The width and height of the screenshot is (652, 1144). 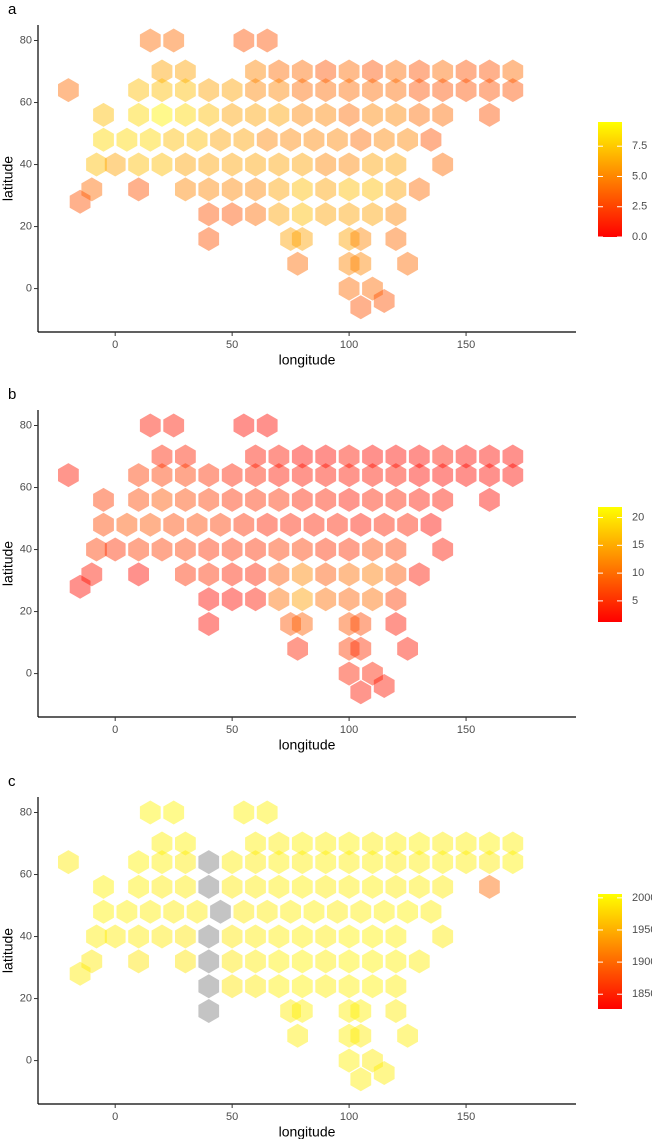 I want to click on y-tick-label: 60, so click(x=26, y=487).